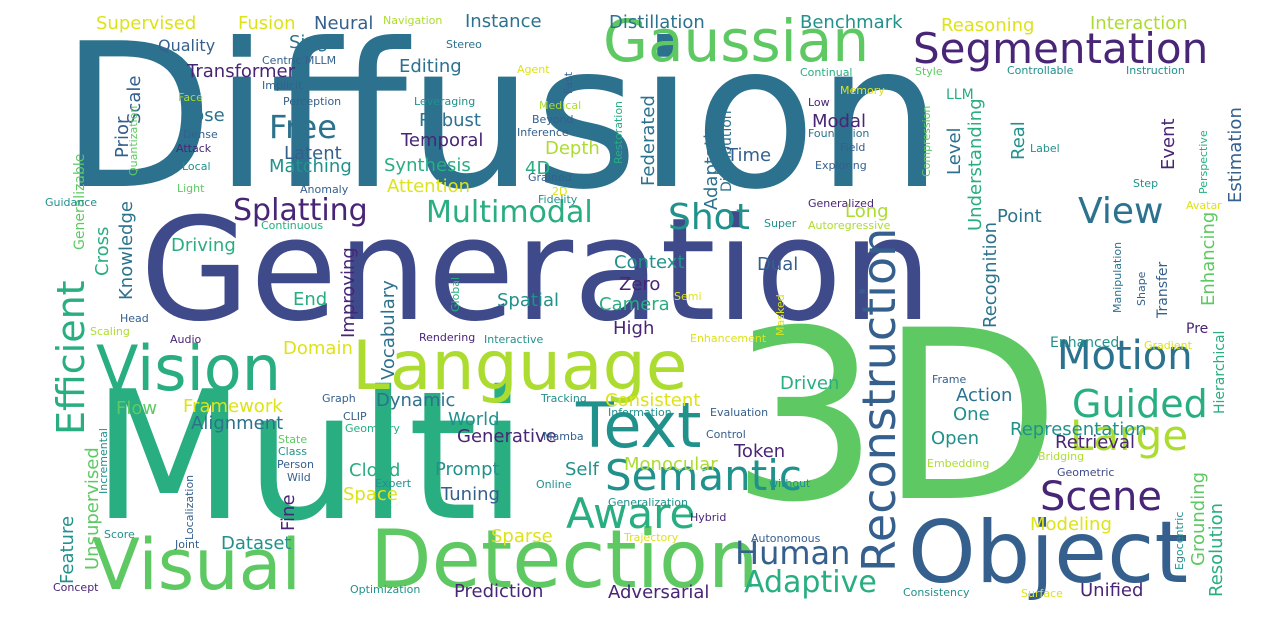 The height and width of the screenshot is (617, 1280). What do you see at coordinates (736, 41) in the screenshot?
I see `word-gaussian: Gaussian` at bounding box center [736, 41].